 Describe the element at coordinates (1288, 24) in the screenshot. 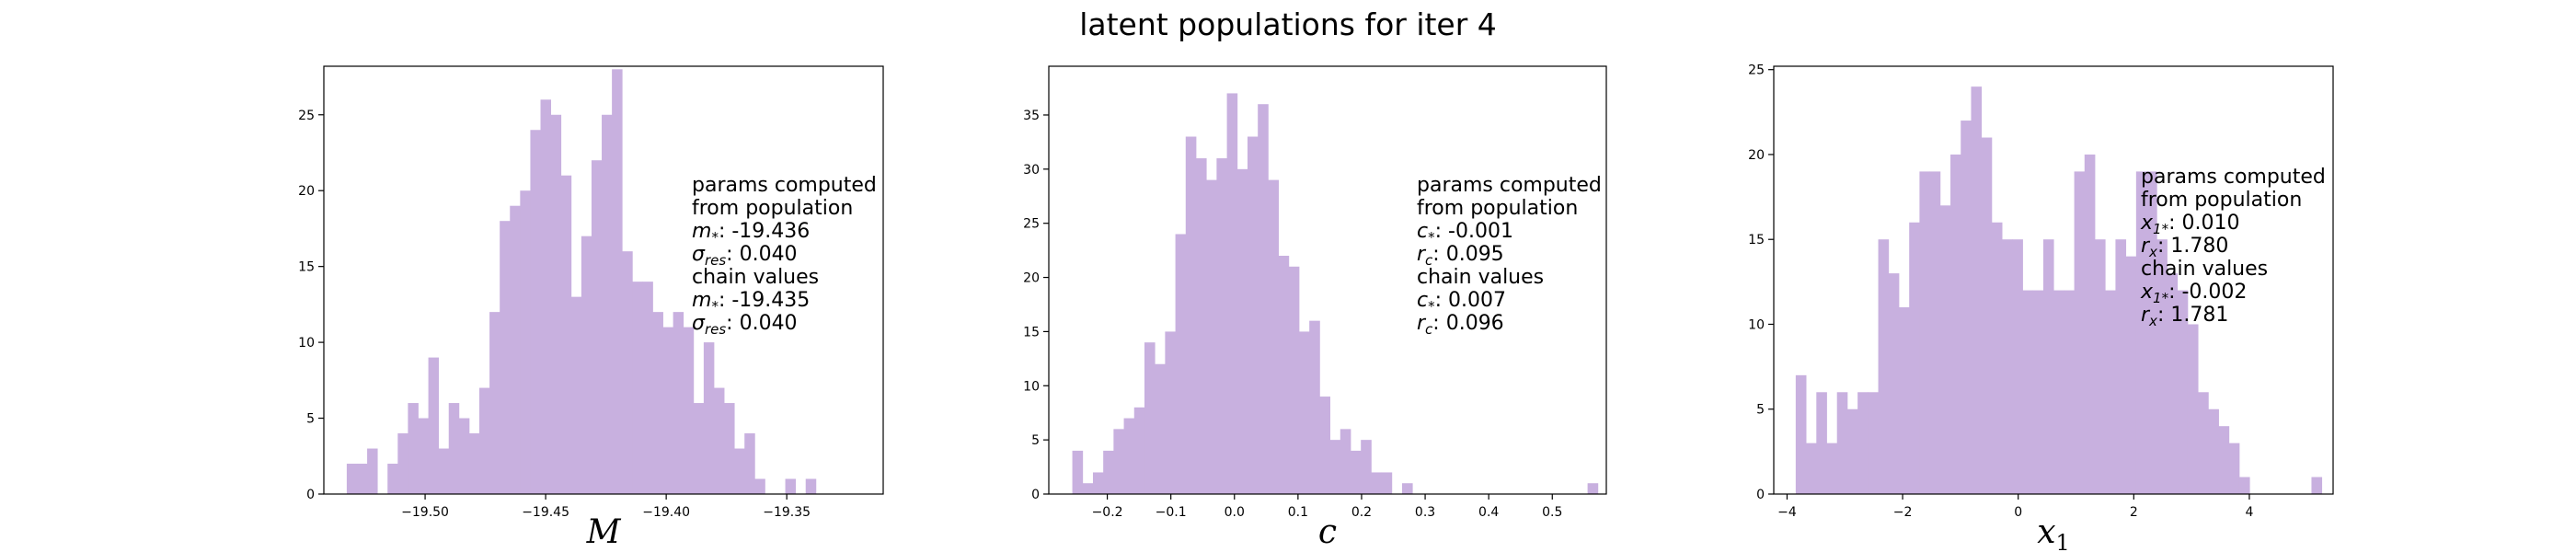

I see `figure-title: latent populations for iter 4` at that location.